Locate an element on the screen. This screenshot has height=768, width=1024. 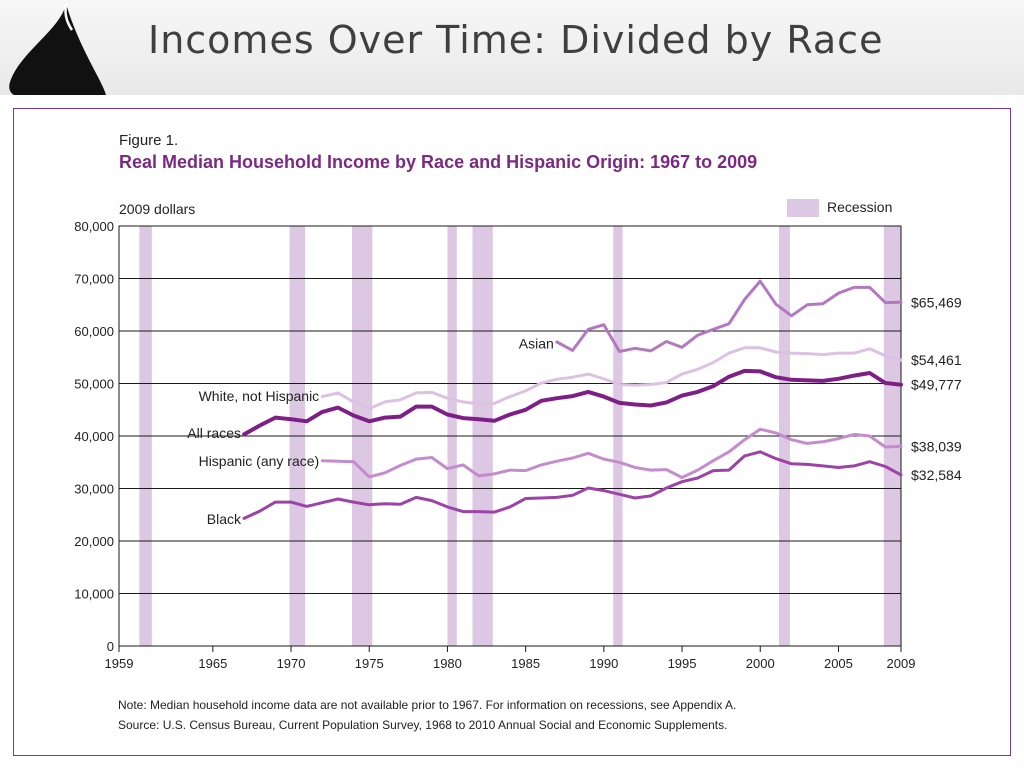
drop-logo-icon is located at coordinates (57, 49).